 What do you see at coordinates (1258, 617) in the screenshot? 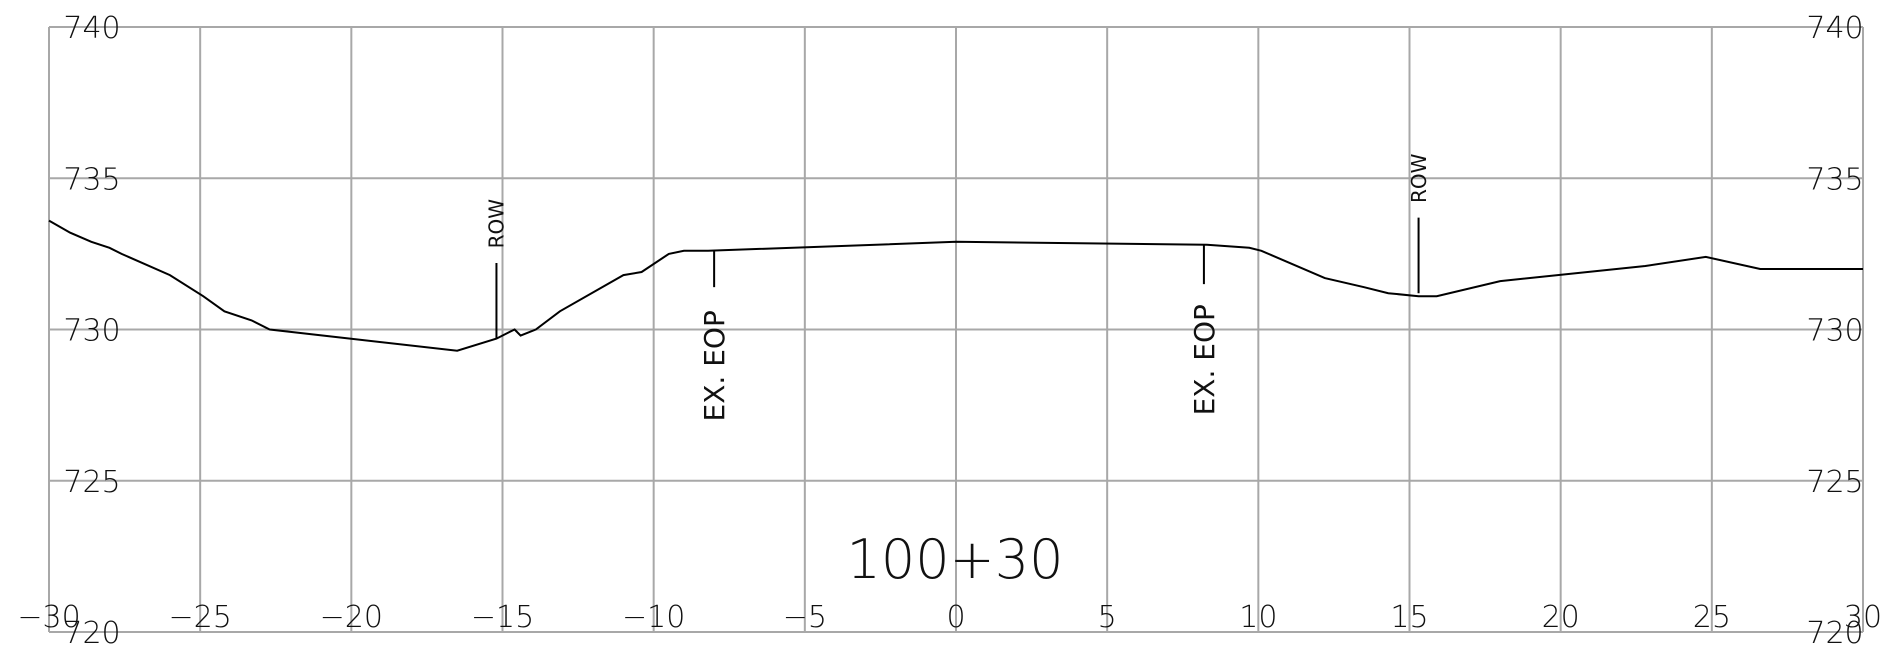
I see `x-tick-label: 10` at bounding box center [1258, 617].